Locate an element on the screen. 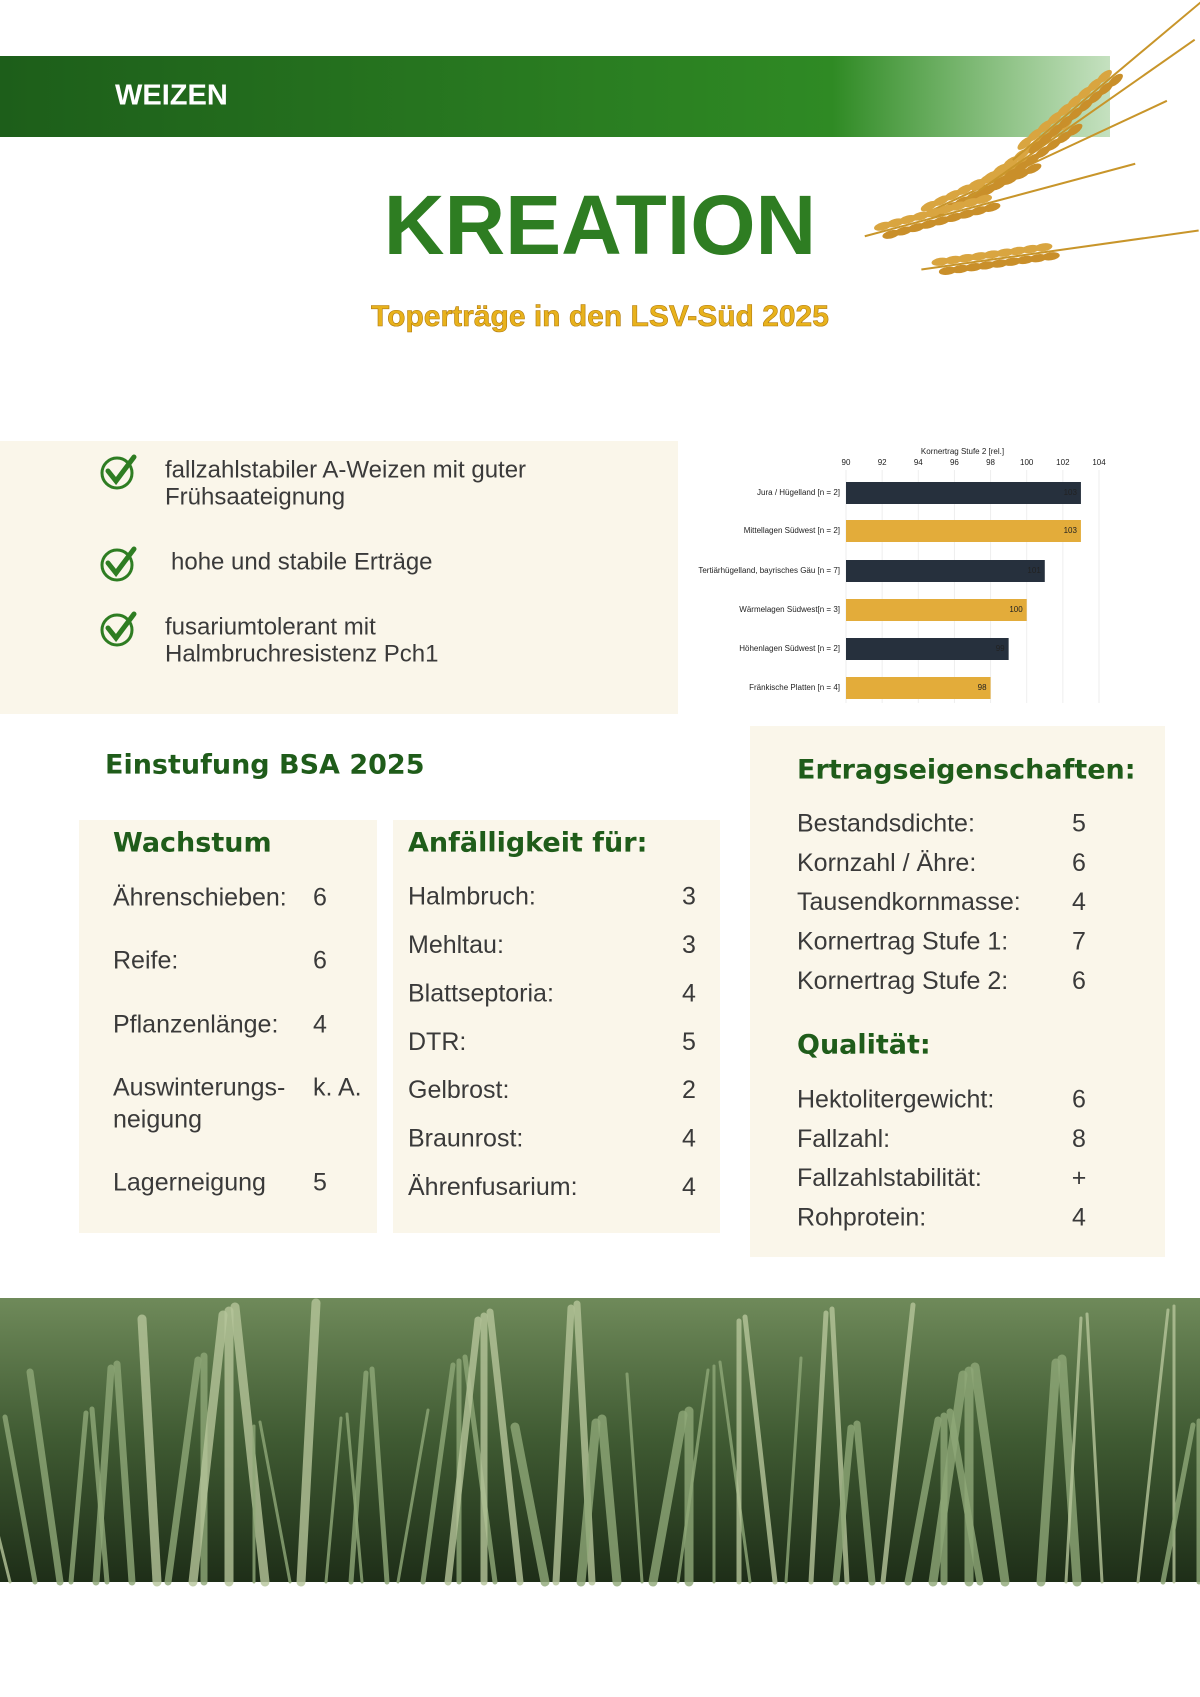  y-tick-label: Tertiärhügelland, bayrisches Gäu [n = 7] is located at coordinates (769, 570).